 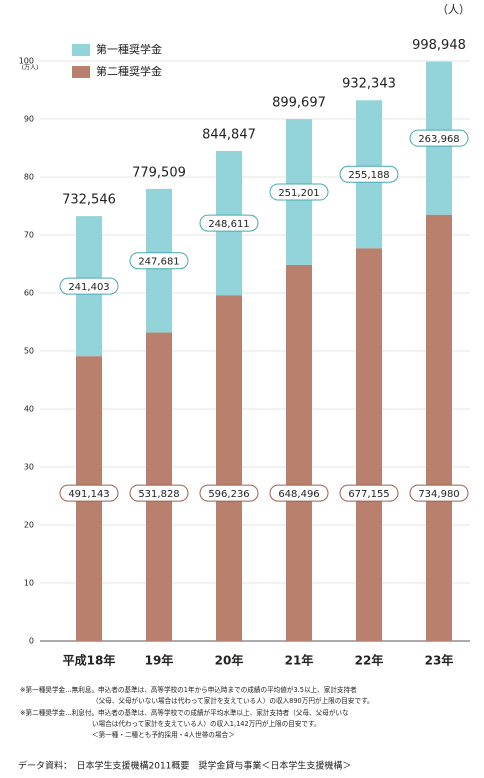 I want to click on legend-label: 第一種奨学金, so click(x=129, y=49).